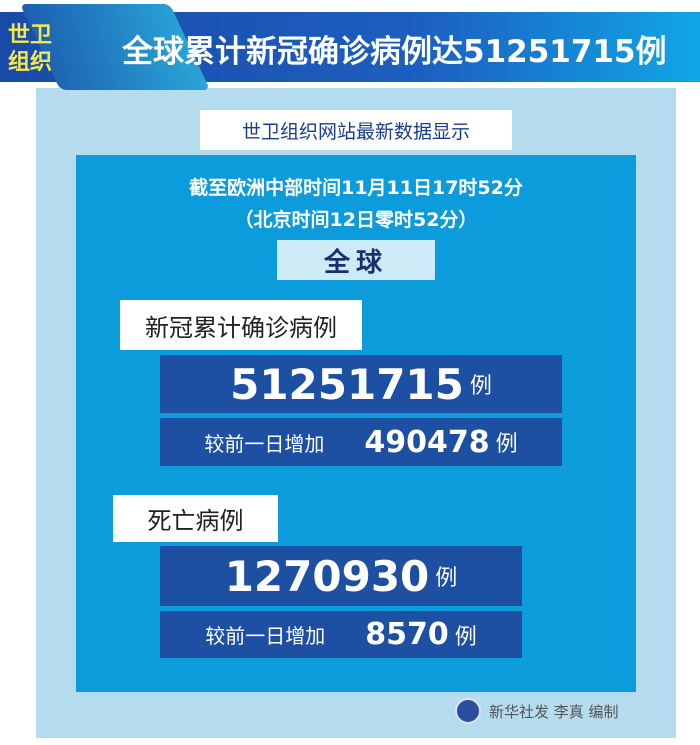 The image size is (700, 745). Describe the element at coordinates (33, 49) in the screenshot. I see `who-badge: 世卫 组织` at that location.